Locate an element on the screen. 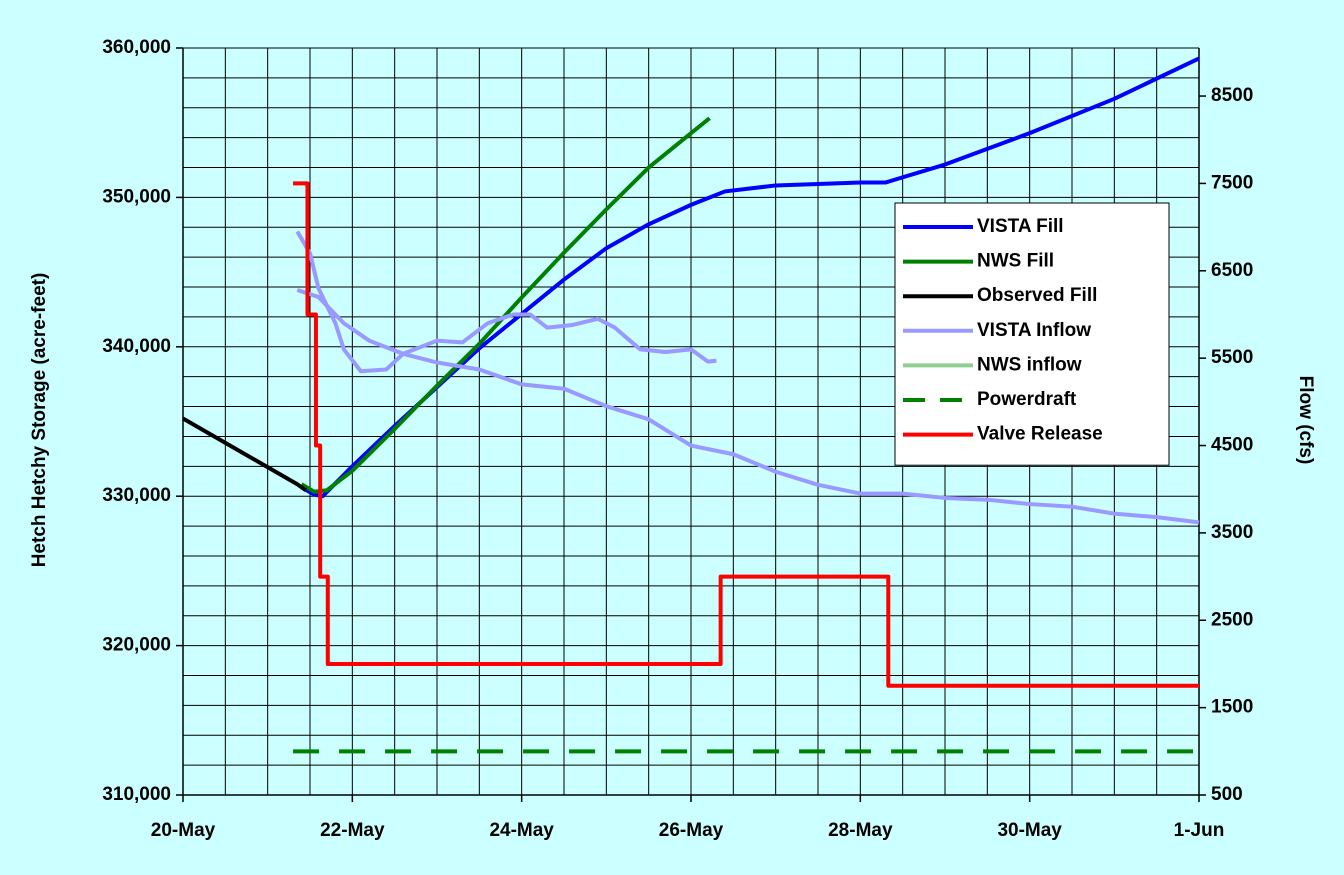 The width and height of the screenshot is (1344, 875). x-tick-label: 20-May is located at coordinates (183, 830).